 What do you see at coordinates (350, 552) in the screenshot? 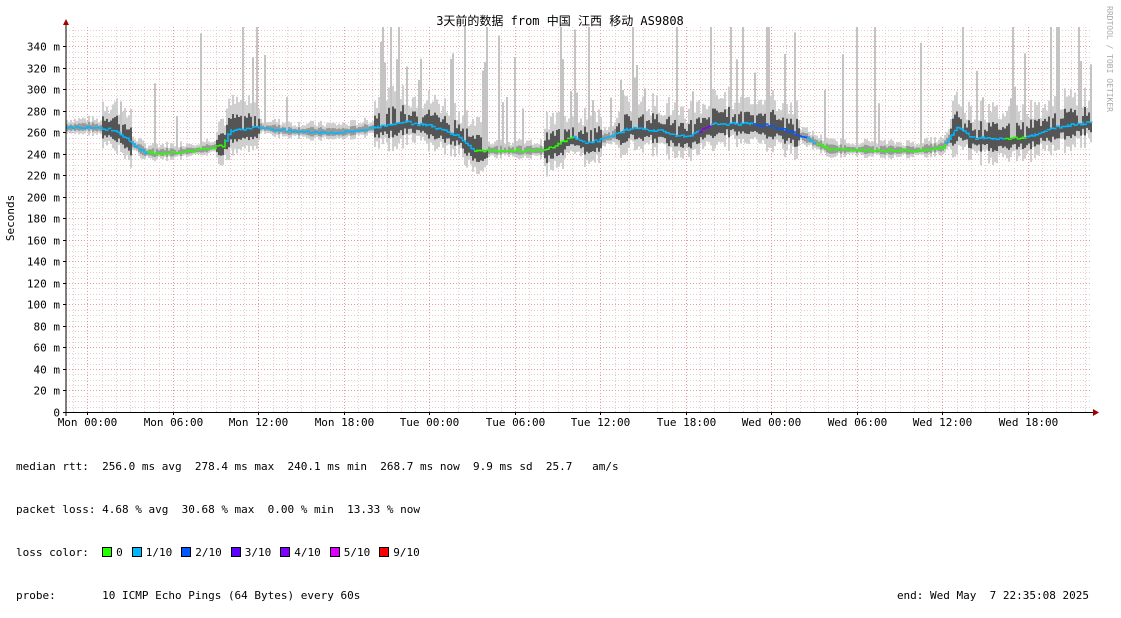
I see `loss-color-item: 5/10` at bounding box center [350, 552].